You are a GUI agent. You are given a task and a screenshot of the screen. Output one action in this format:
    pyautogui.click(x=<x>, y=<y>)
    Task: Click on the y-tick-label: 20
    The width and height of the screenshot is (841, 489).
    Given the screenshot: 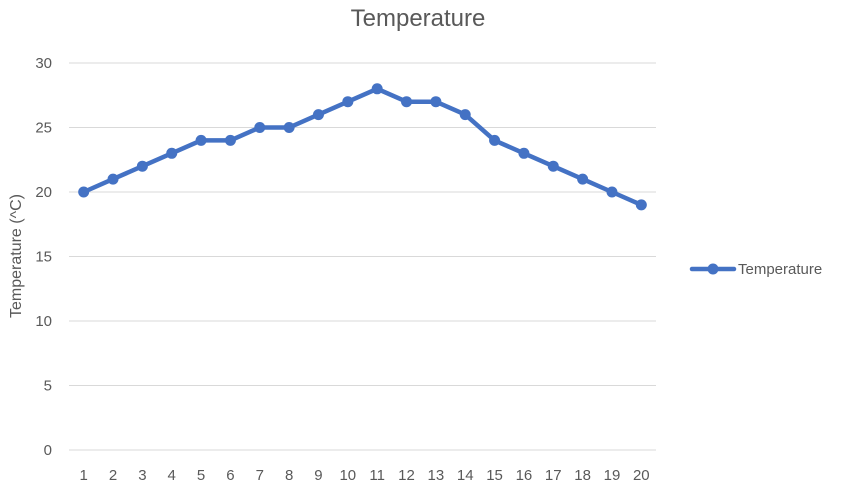 What is the action you would take?
    pyautogui.click(x=43, y=192)
    